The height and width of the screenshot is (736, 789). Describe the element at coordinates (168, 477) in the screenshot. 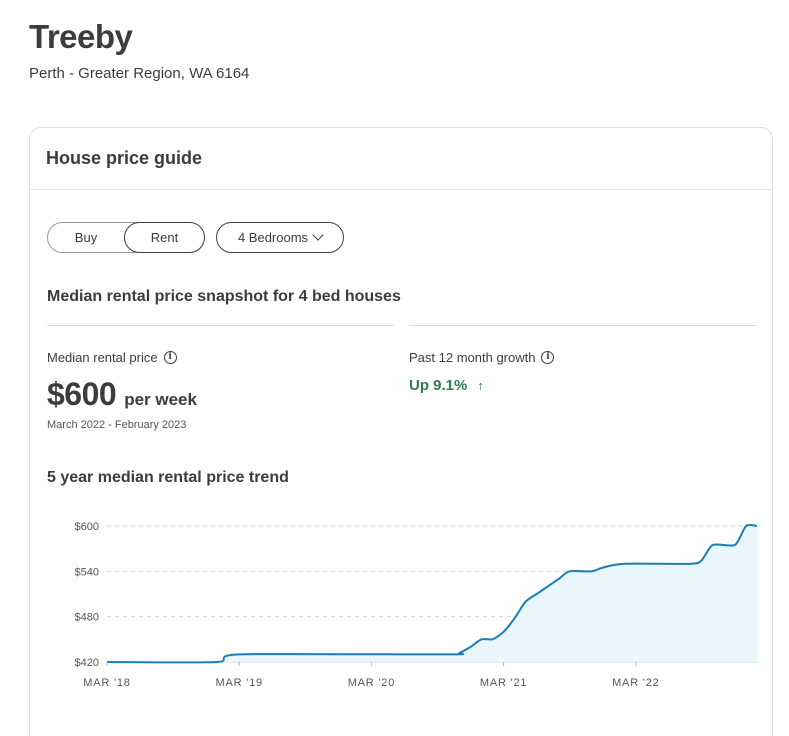

I see `trend-title: 5 year median rental price trend` at that location.